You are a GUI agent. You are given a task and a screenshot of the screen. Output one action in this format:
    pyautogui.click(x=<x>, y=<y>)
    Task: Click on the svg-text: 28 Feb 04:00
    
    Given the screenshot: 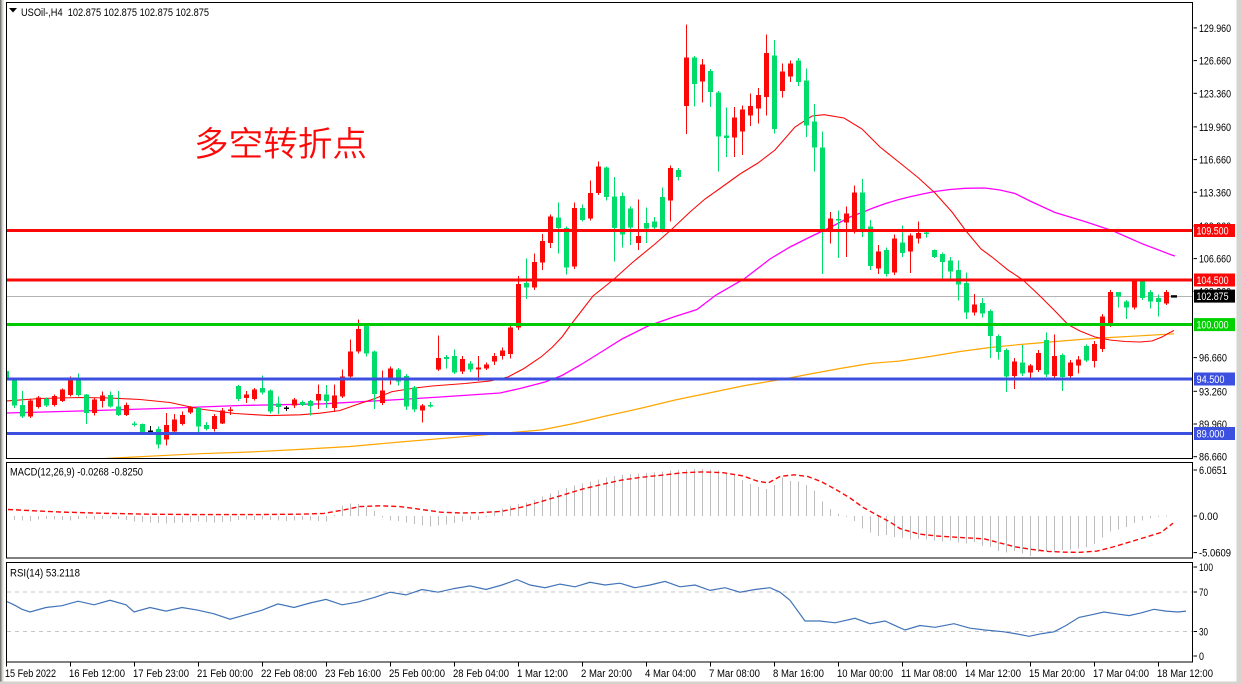 What is the action you would take?
    pyautogui.click(x=481, y=674)
    